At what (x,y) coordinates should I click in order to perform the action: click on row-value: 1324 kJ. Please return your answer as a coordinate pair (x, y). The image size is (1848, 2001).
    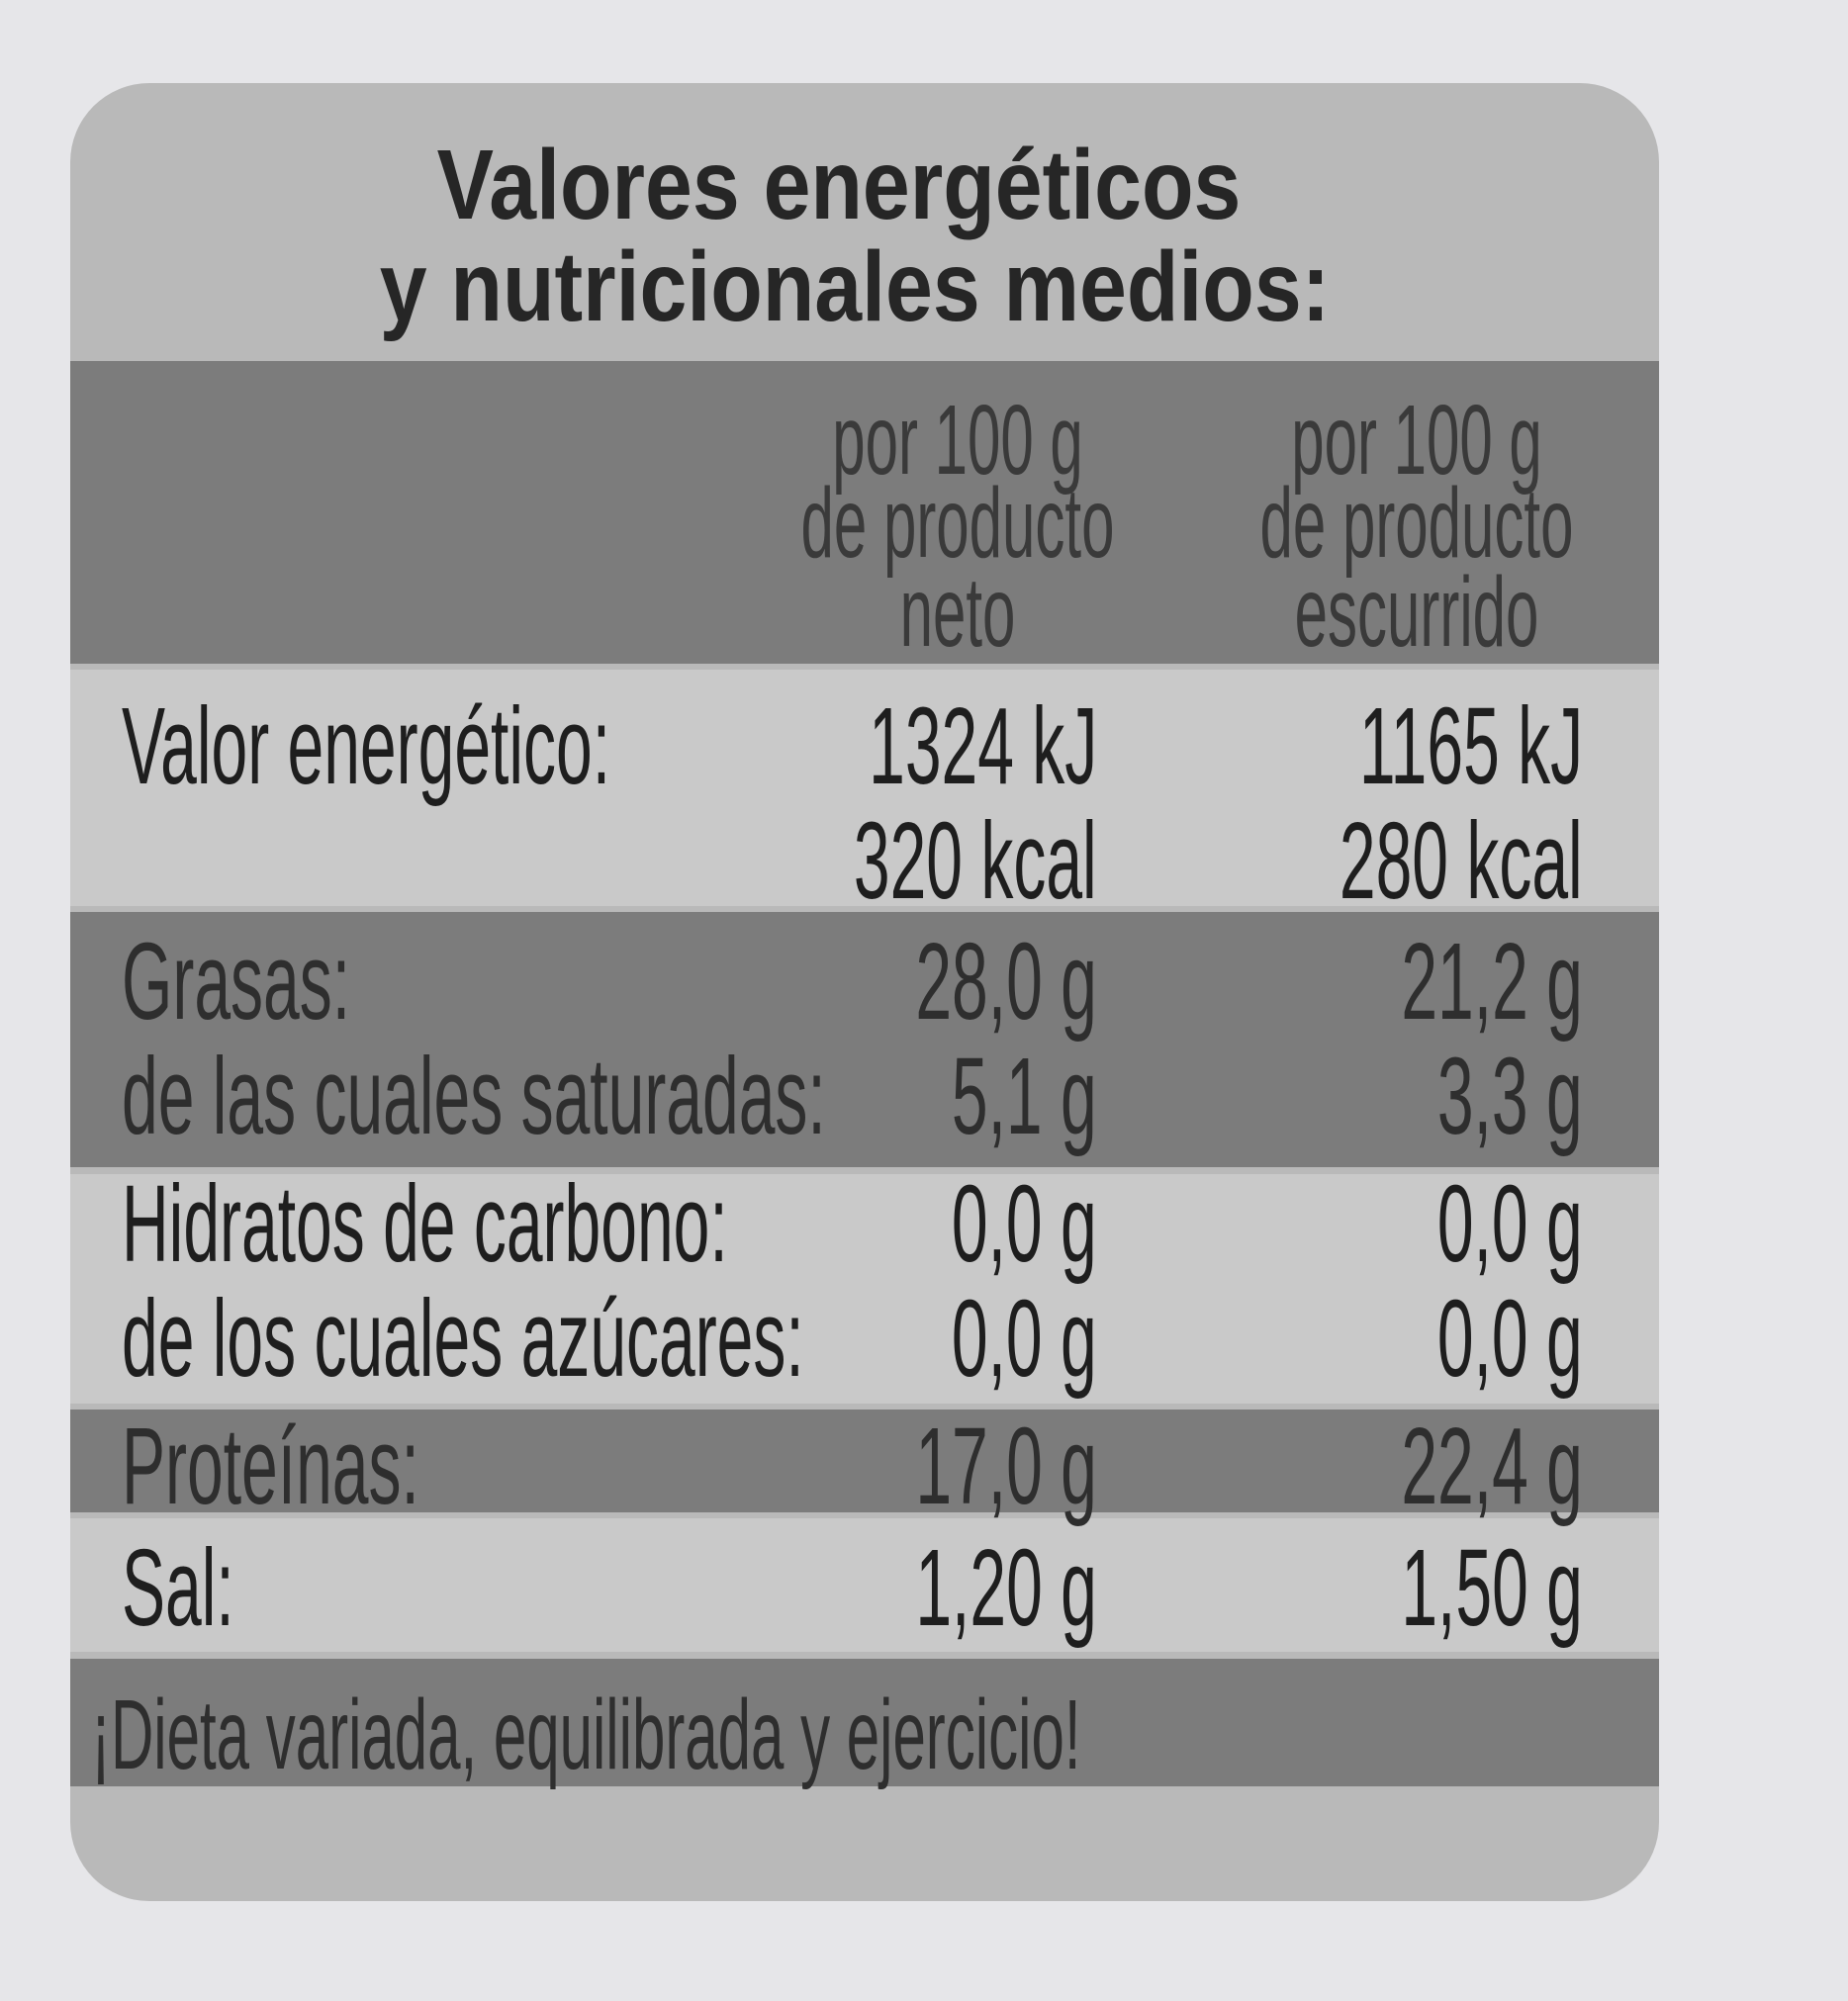
    Looking at the image, I should click on (983, 746).